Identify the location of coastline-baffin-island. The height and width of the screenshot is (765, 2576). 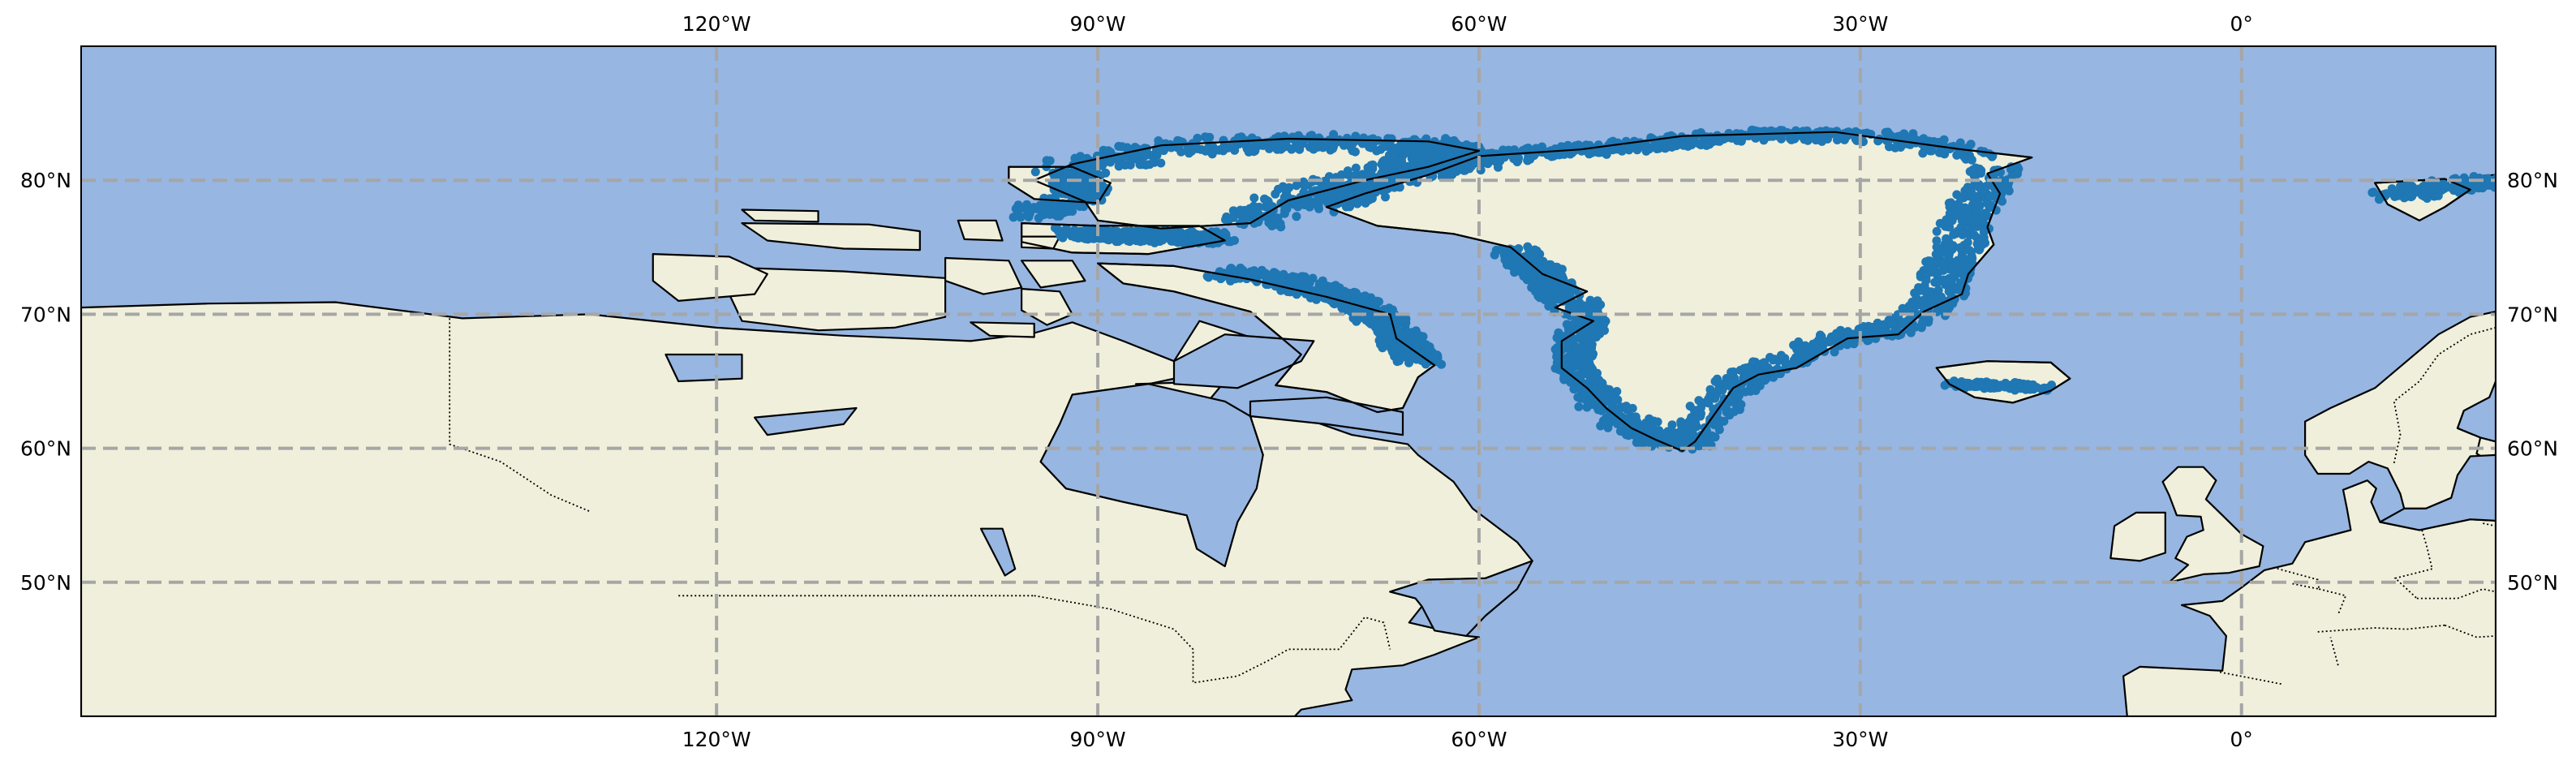
(1266, 338).